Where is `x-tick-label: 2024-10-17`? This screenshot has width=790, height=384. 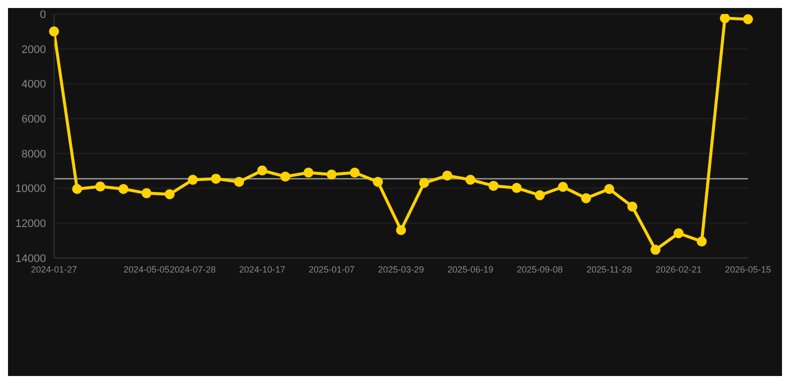
x-tick-label: 2024-10-17 is located at coordinates (262, 269).